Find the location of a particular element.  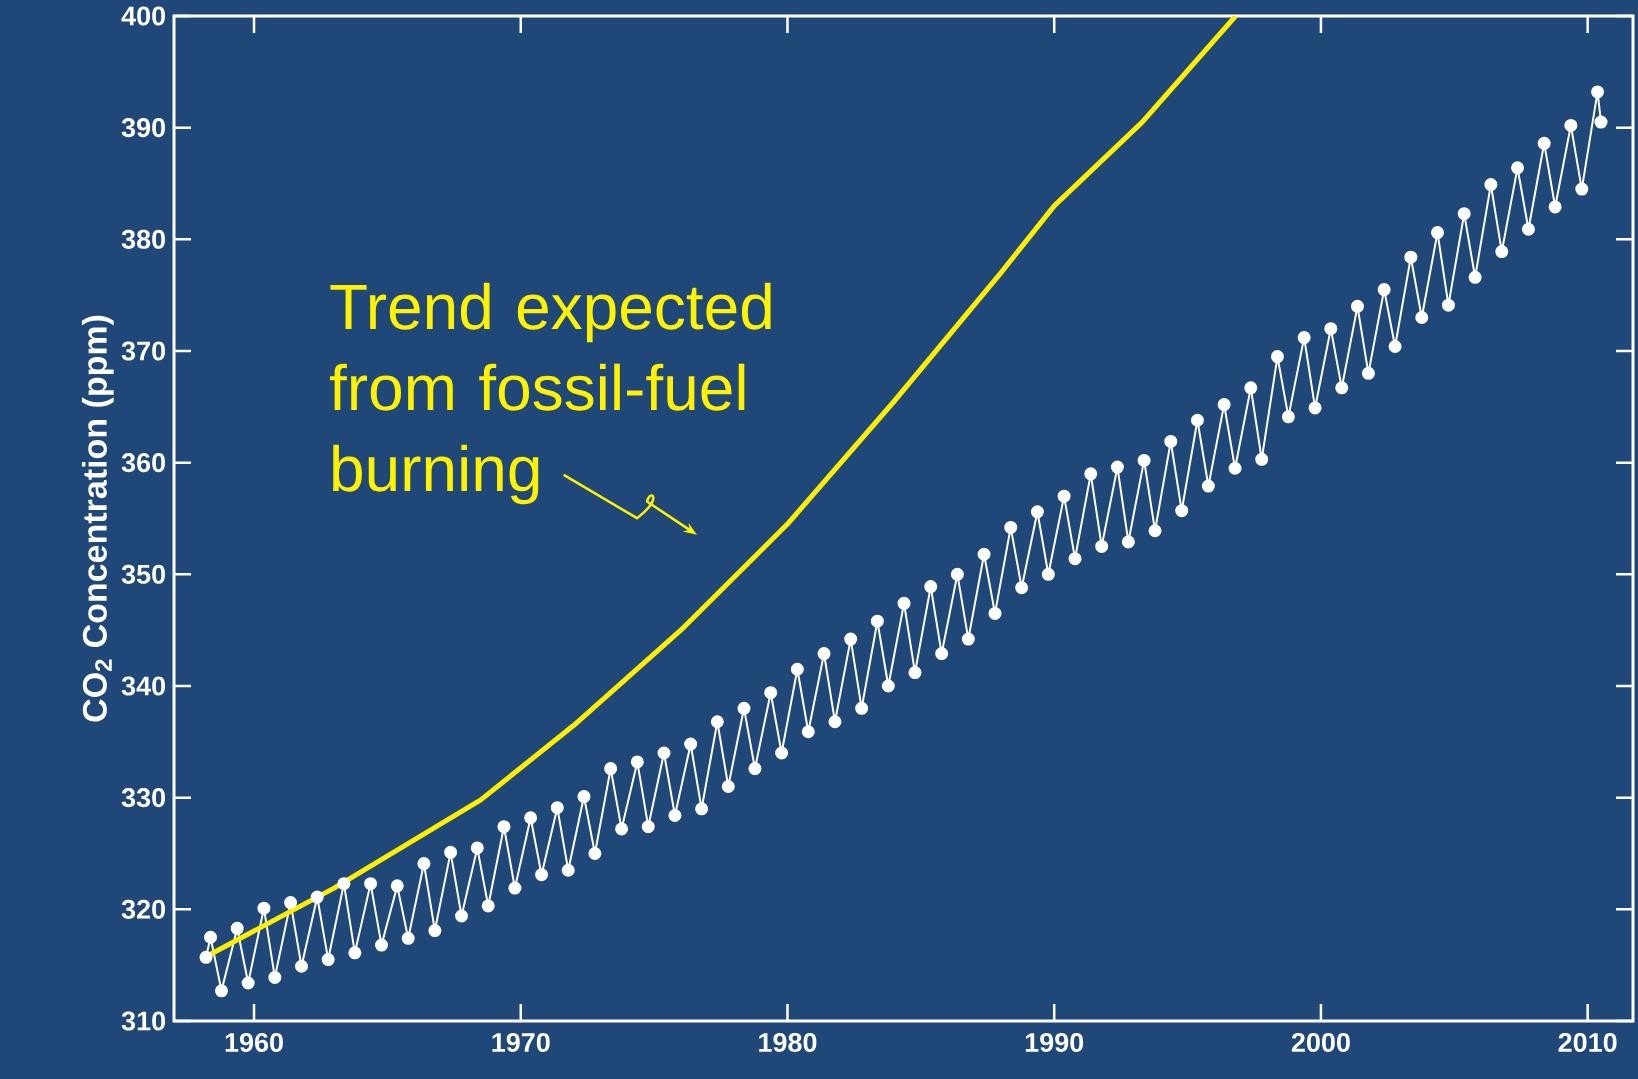

y-tick-label: 340 is located at coordinates (143, 686).